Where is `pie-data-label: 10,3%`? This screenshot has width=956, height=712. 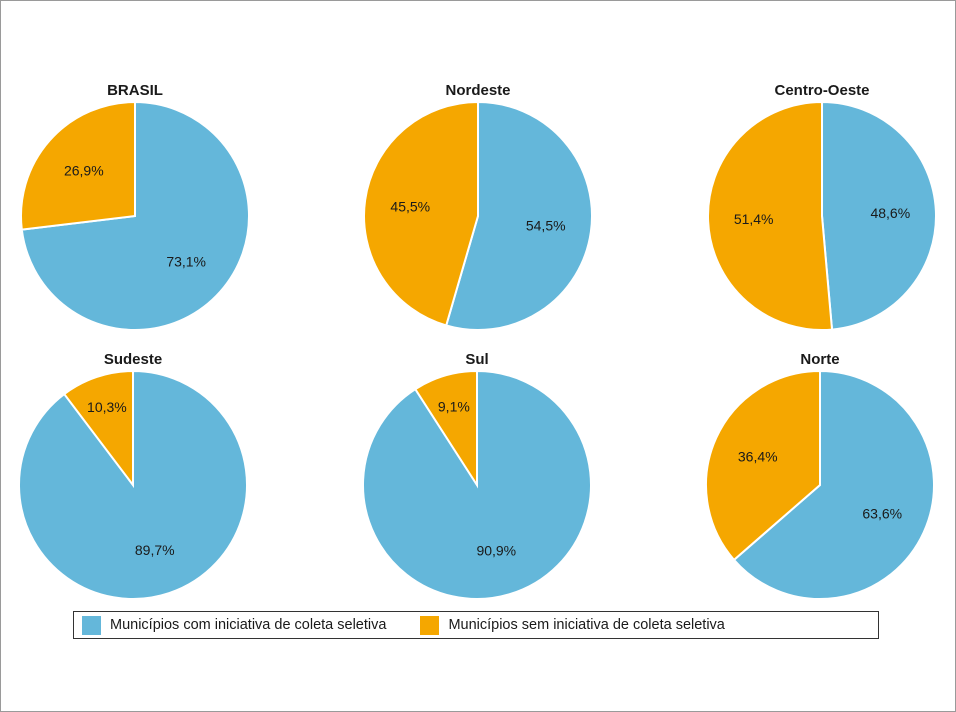 pie-data-label: 10,3% is located at coordinates (107, 407).